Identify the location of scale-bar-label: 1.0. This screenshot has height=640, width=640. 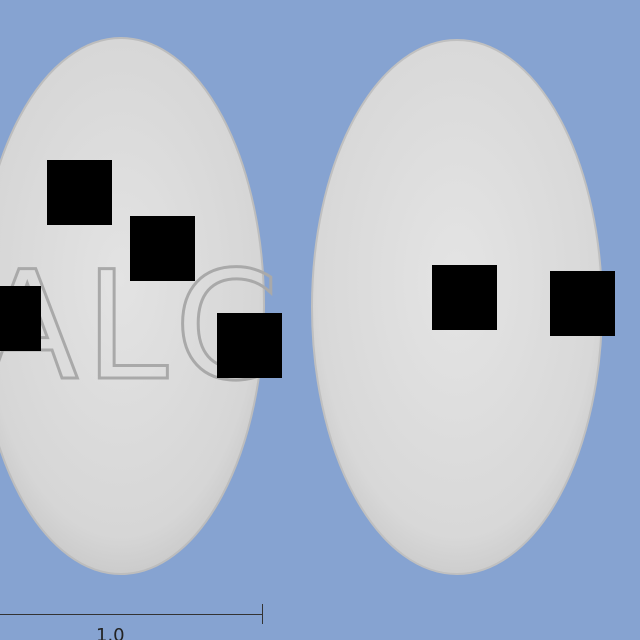
(110, 632).